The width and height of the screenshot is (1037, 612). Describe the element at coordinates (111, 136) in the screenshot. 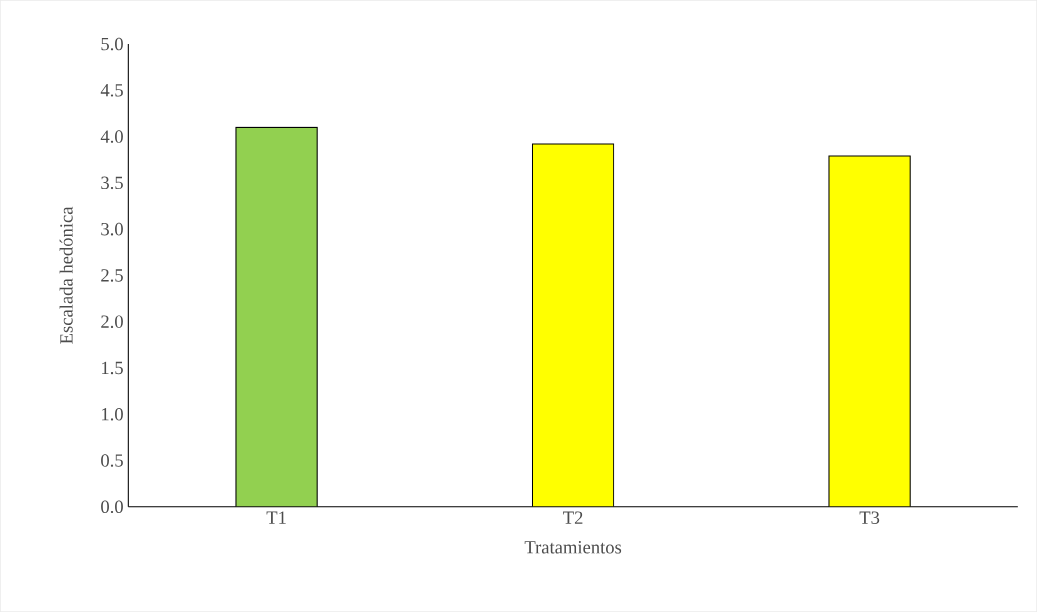

I see `y-tick-label: 4.0` at that location.